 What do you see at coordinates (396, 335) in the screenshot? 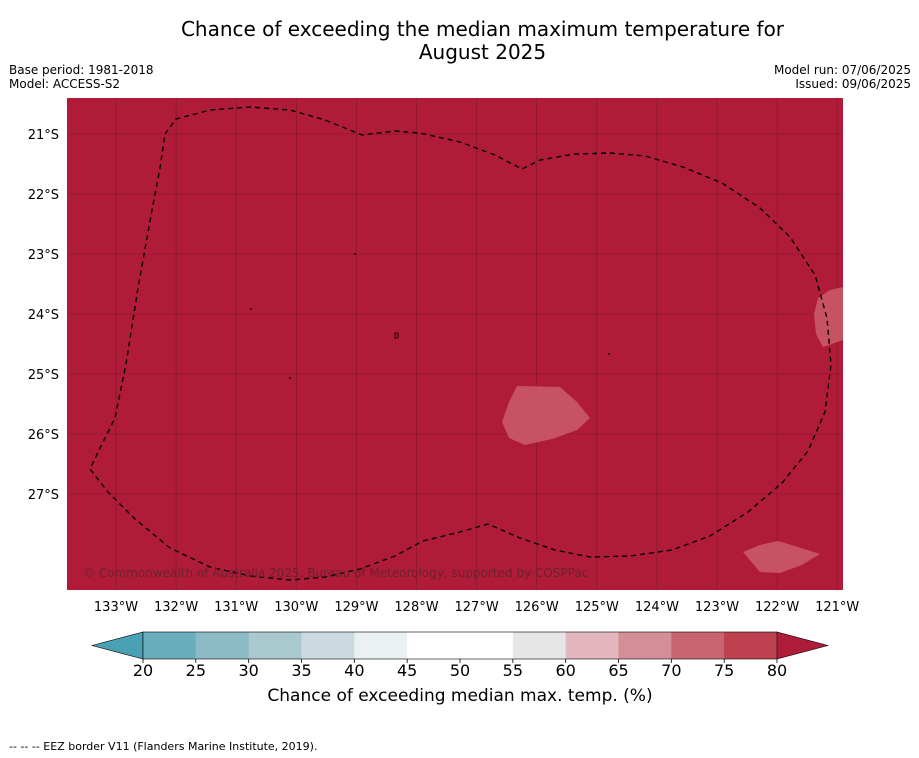
I see `island-marker` at bounding box center [396, 335].